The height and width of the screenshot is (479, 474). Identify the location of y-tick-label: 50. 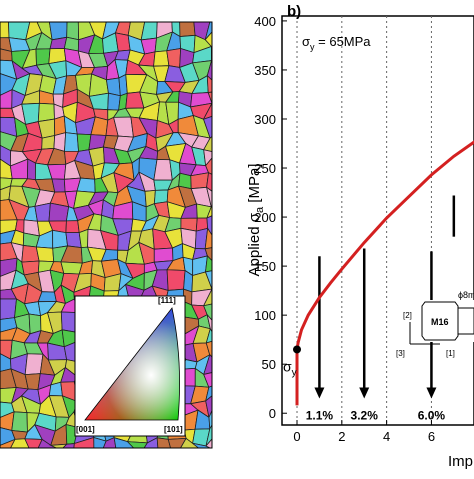
(269, 364).